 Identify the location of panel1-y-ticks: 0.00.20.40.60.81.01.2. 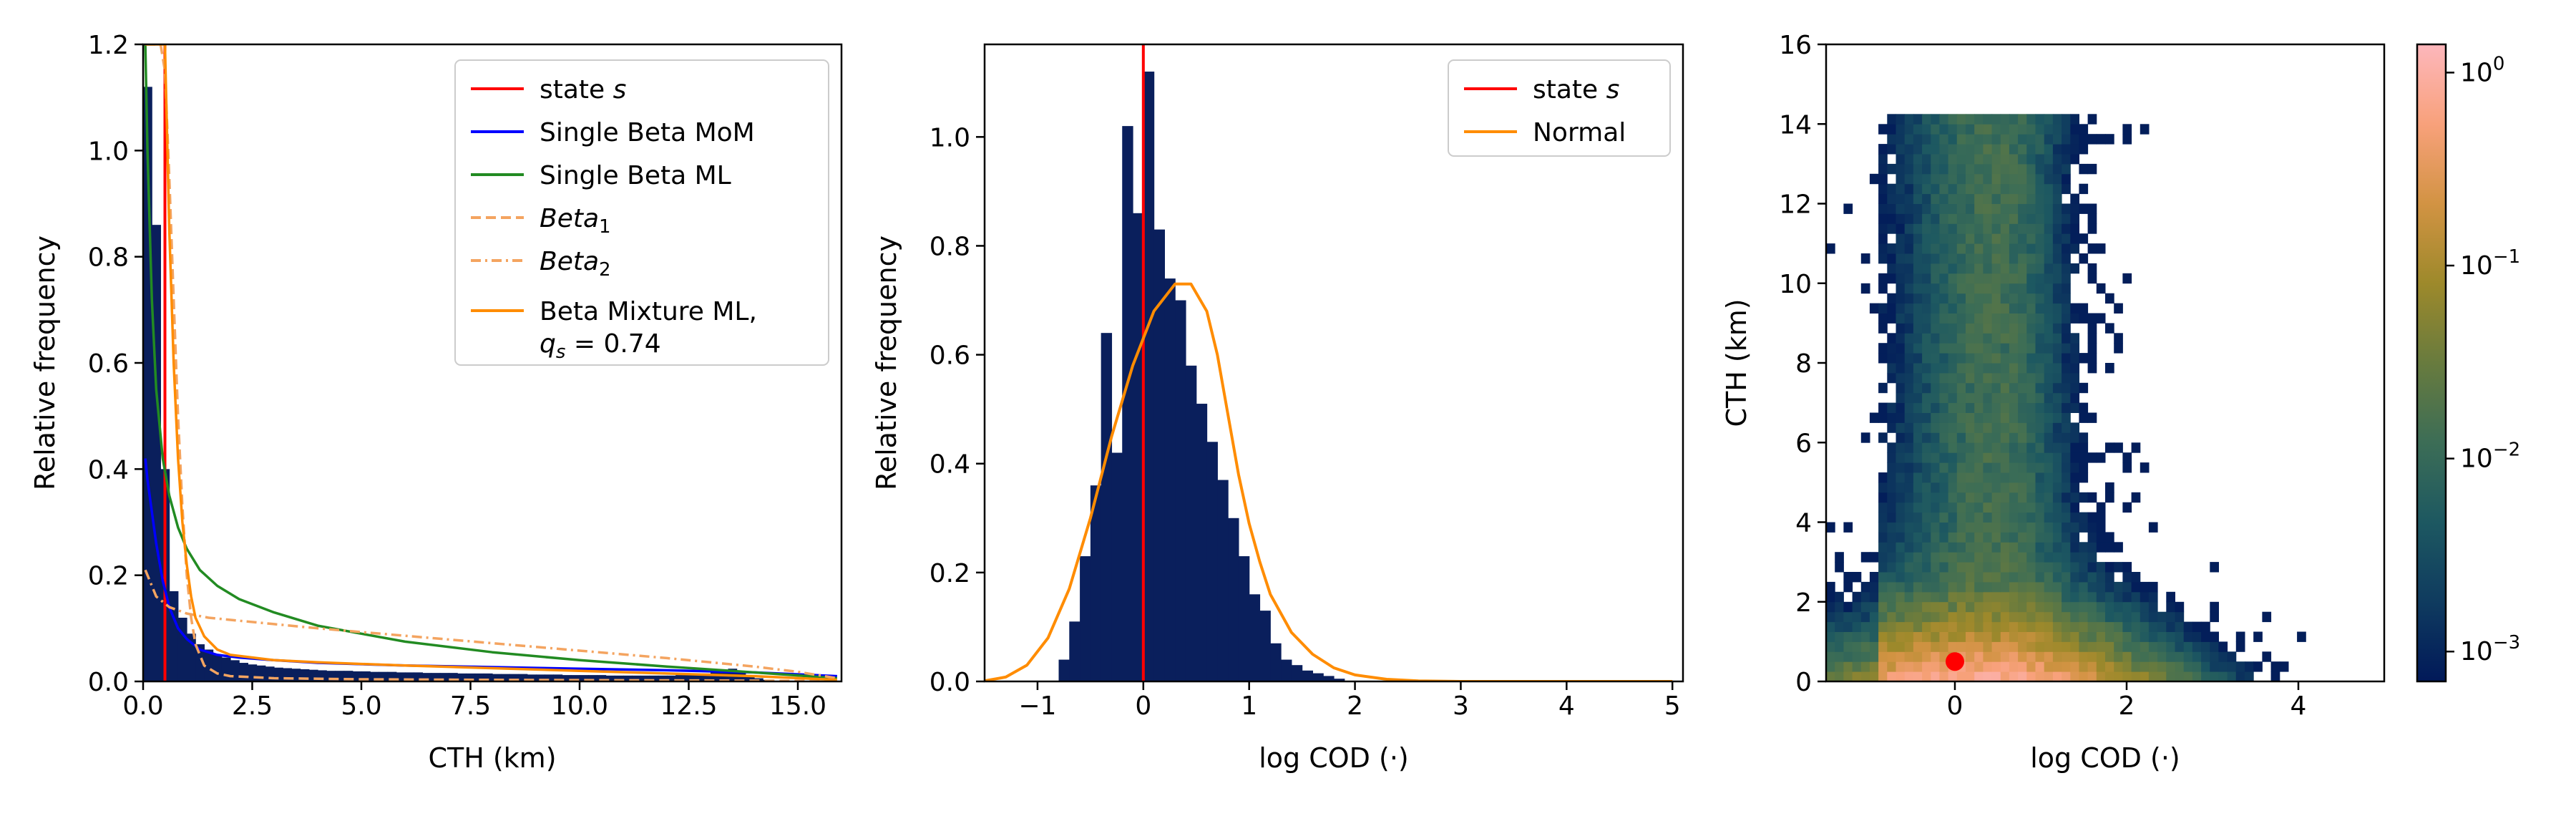
(115, 364).